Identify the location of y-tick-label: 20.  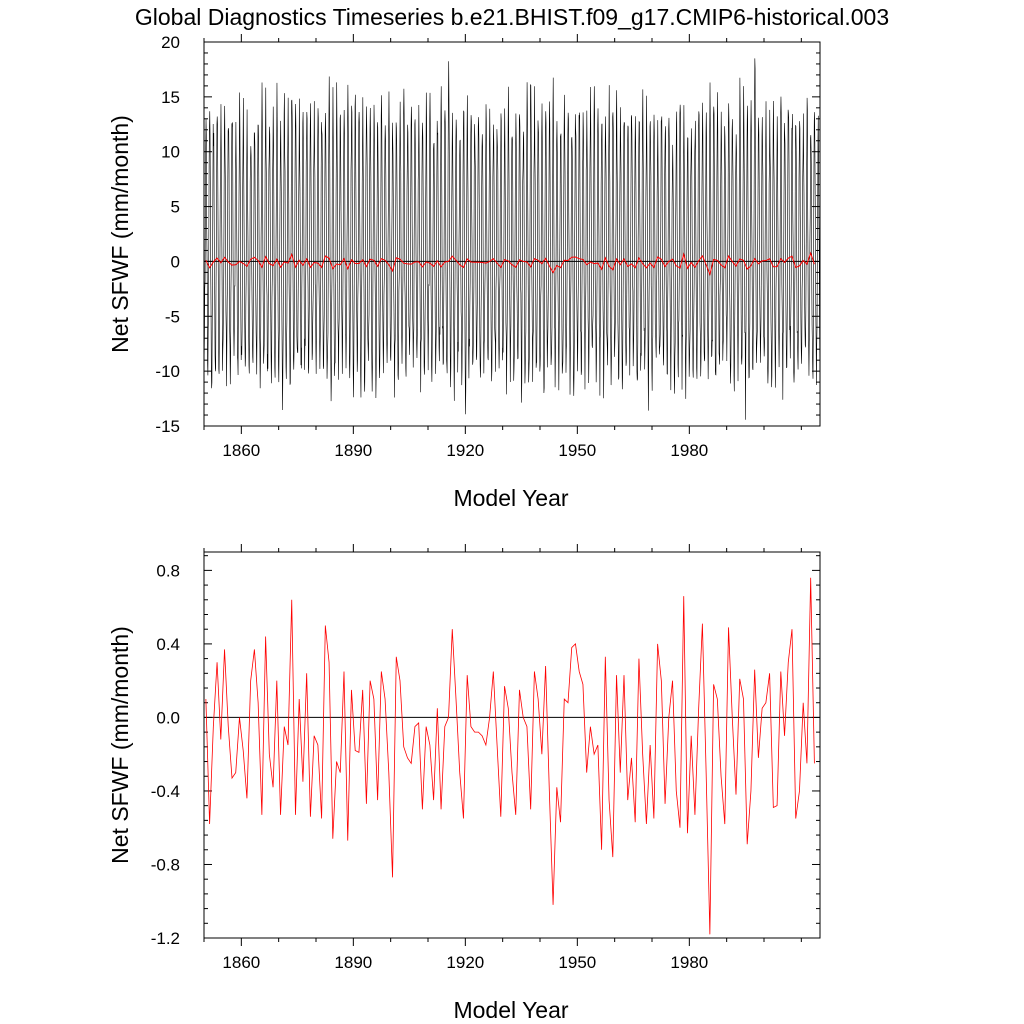
(170, 42).